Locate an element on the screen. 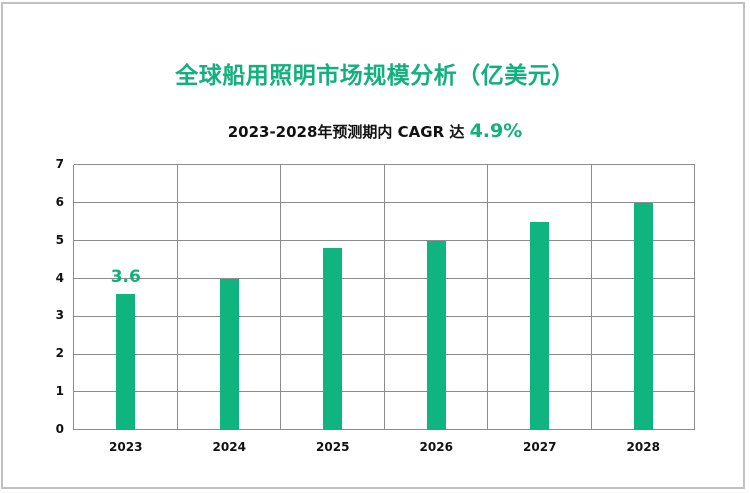  bar-2027 is located at coordinates (540, 325).